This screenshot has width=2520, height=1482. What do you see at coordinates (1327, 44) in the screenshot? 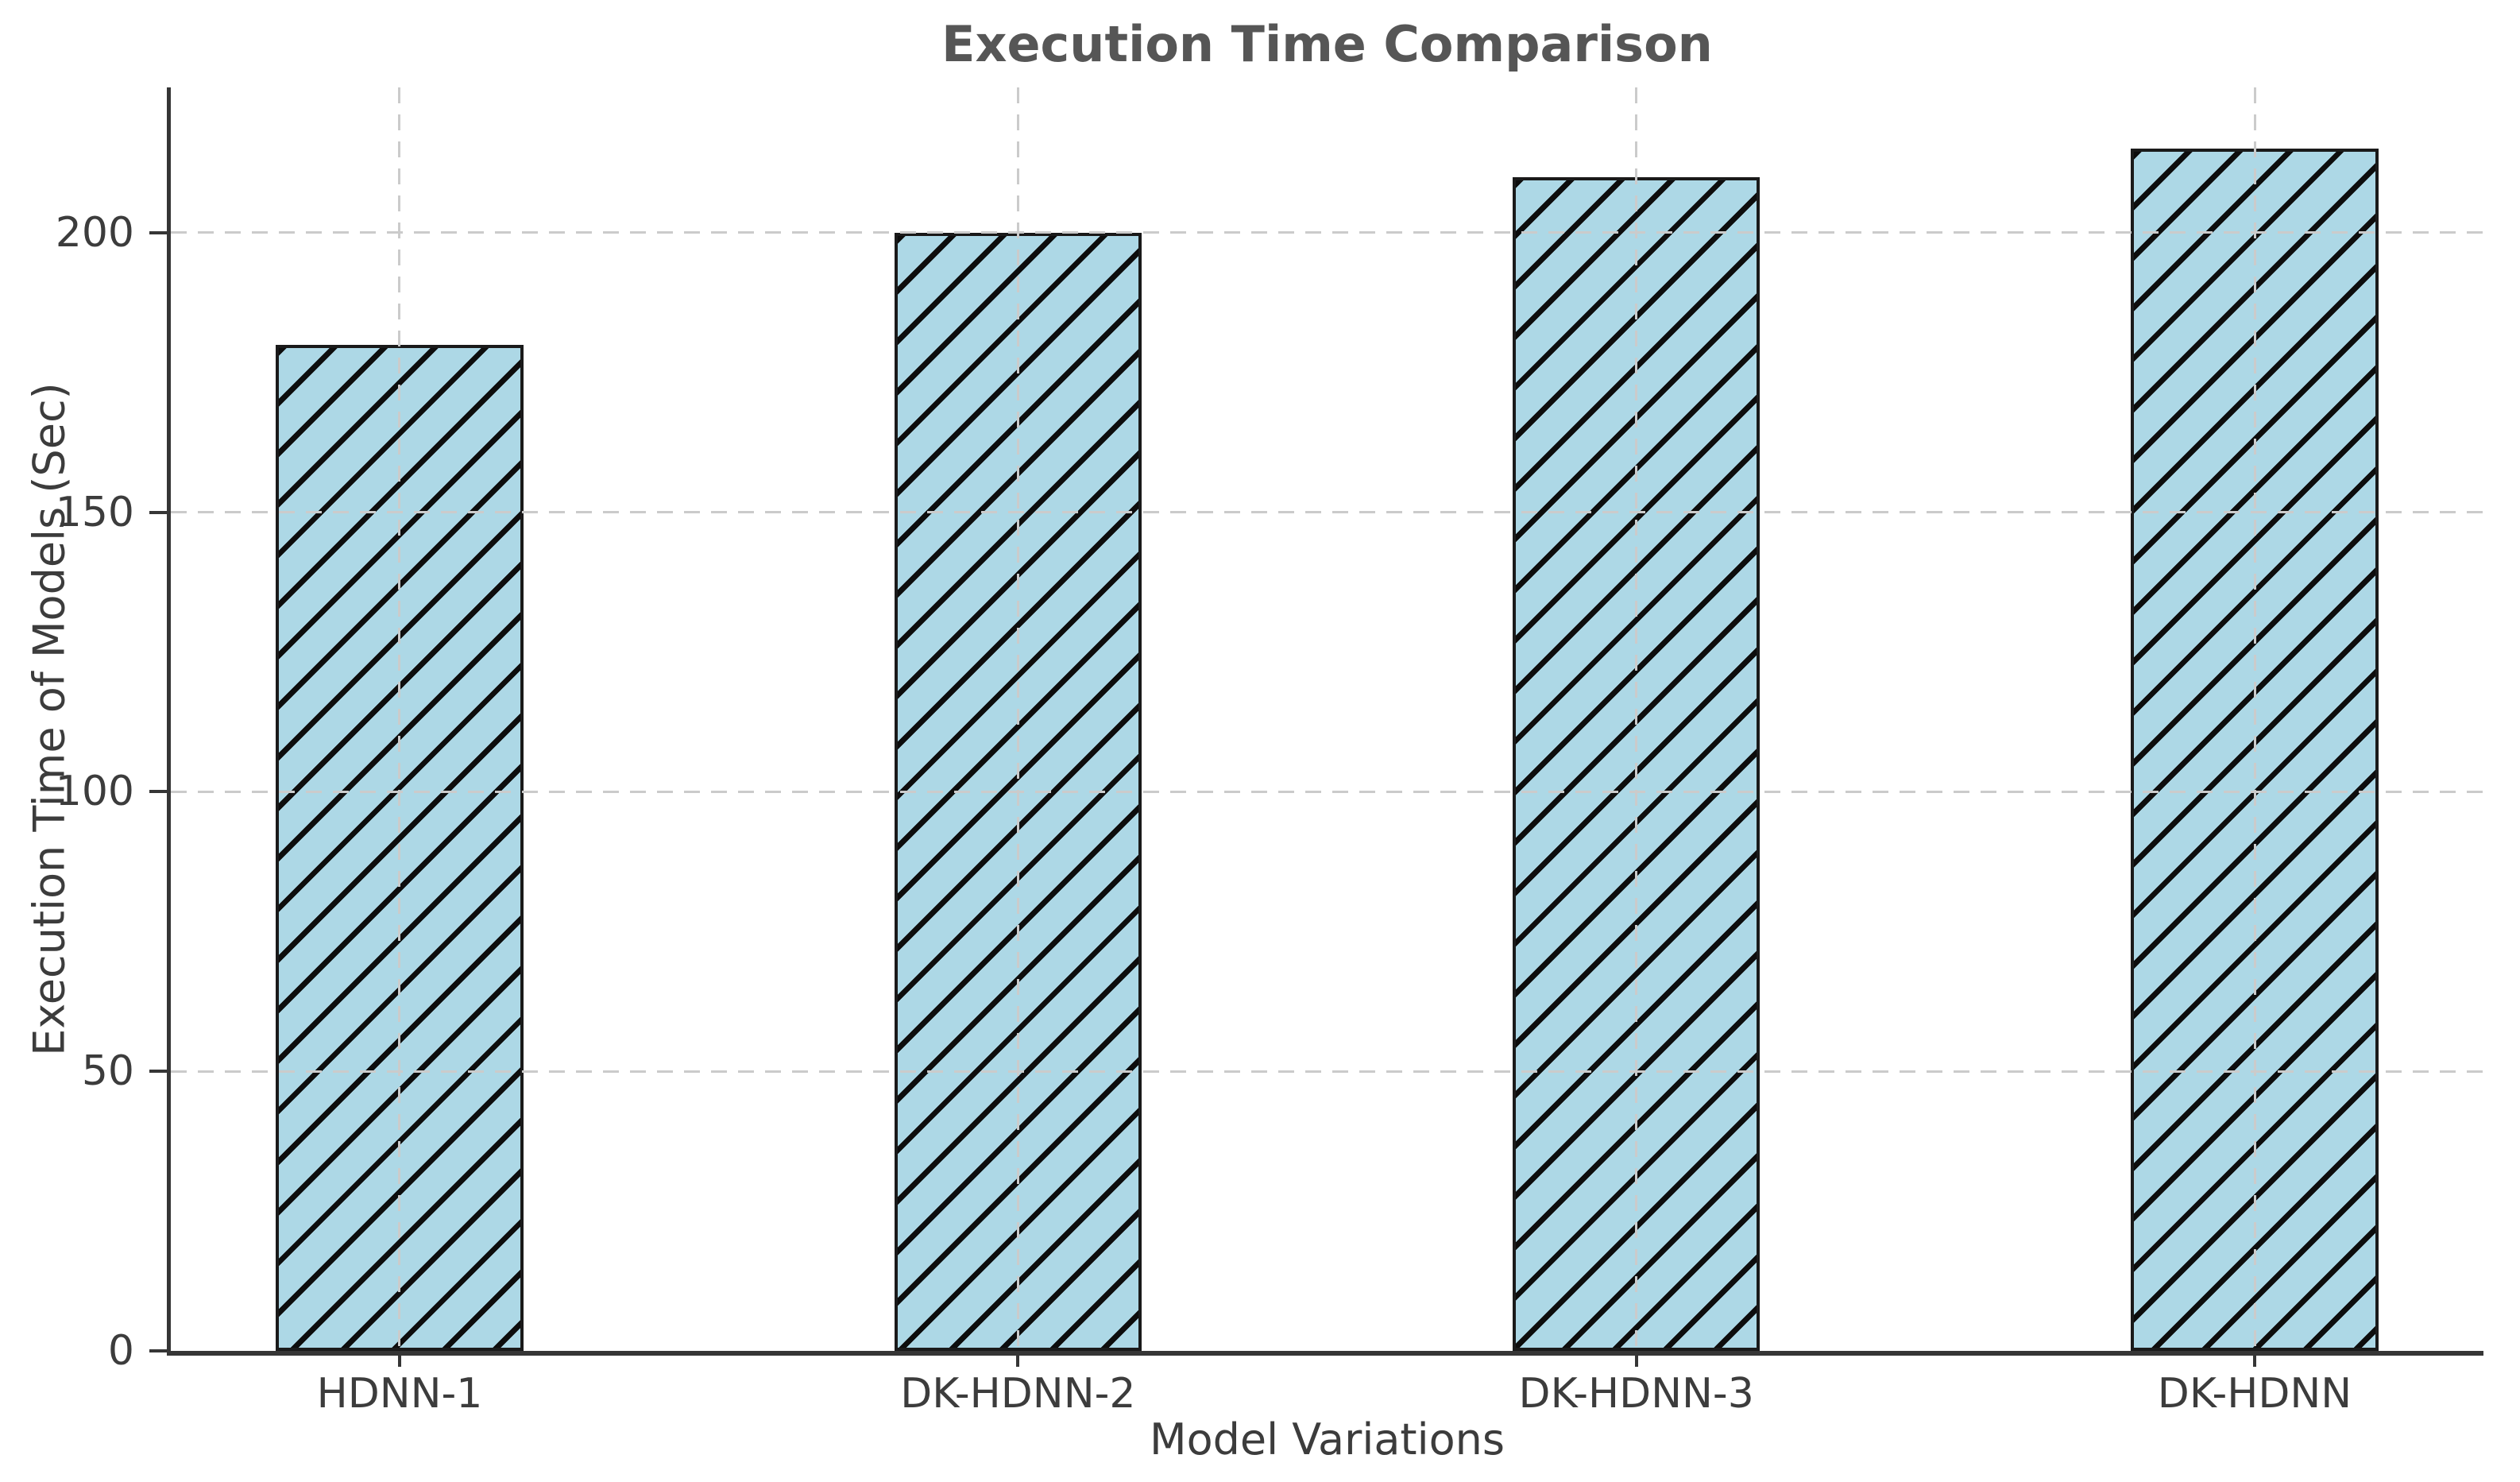
I see `chart-title: Execution Time Comparison` at bounding box center [1327, 44].